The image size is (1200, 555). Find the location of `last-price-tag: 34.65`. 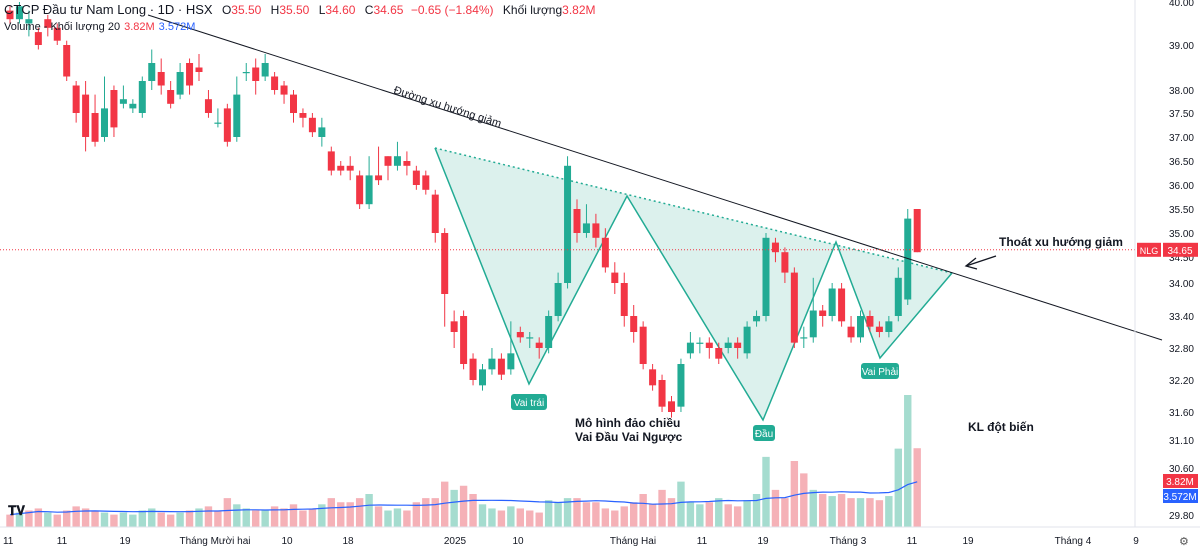

last-price-tag: 34.65 is located at coordinates (1179, 251).